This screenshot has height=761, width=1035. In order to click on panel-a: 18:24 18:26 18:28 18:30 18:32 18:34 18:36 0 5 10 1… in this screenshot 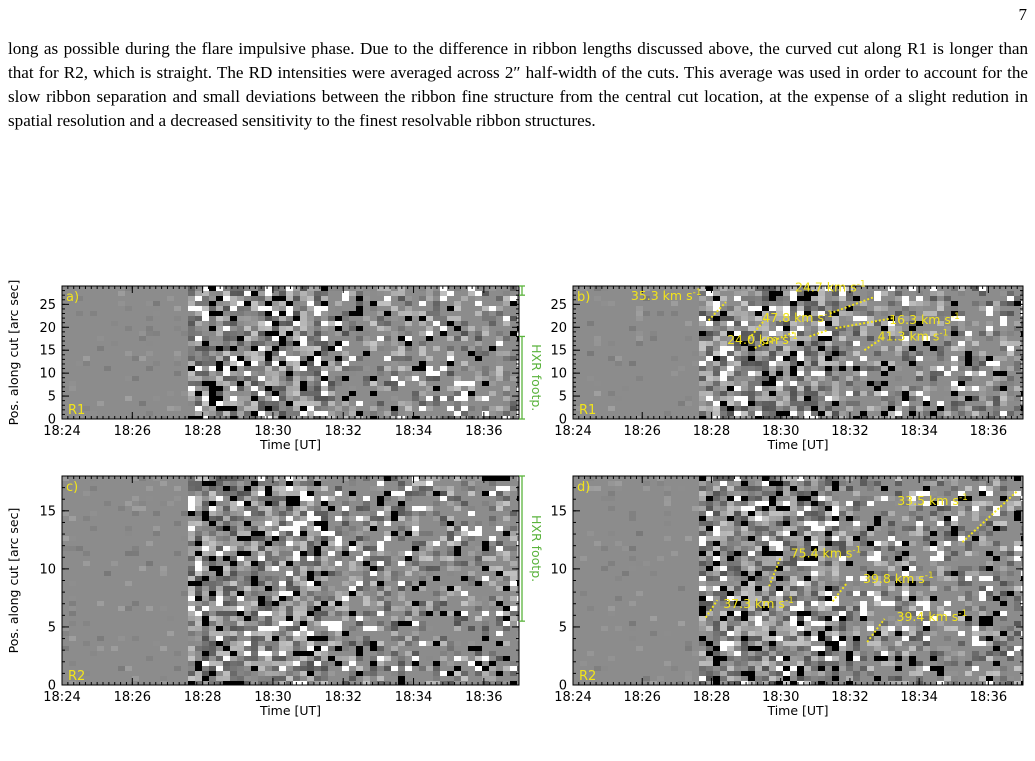, I will do `click(275, 366)`.